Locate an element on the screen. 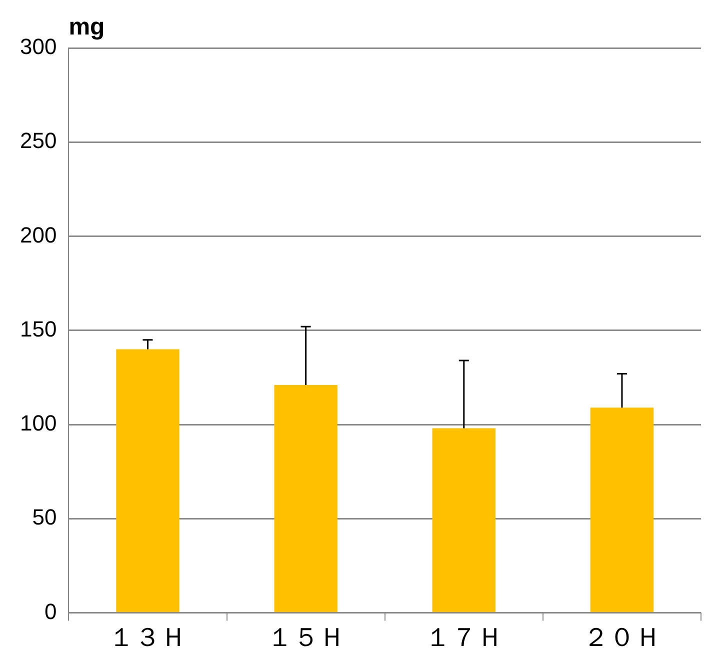 The height and width of the screenshot is (666, 713). y-tick-label: 50 is located at coordinates (44, 517).